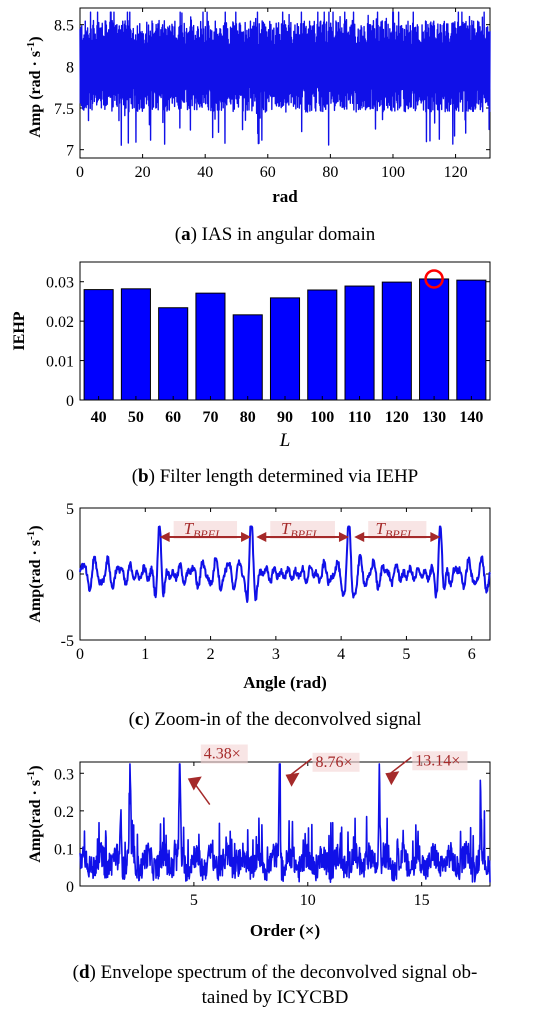 The width and height of the screenshot is (550, 1019). What do you see at coordinates (64, 109) in the screenshot?
I see `y-tick-label: 7.5` at bounding box center [64, 109].